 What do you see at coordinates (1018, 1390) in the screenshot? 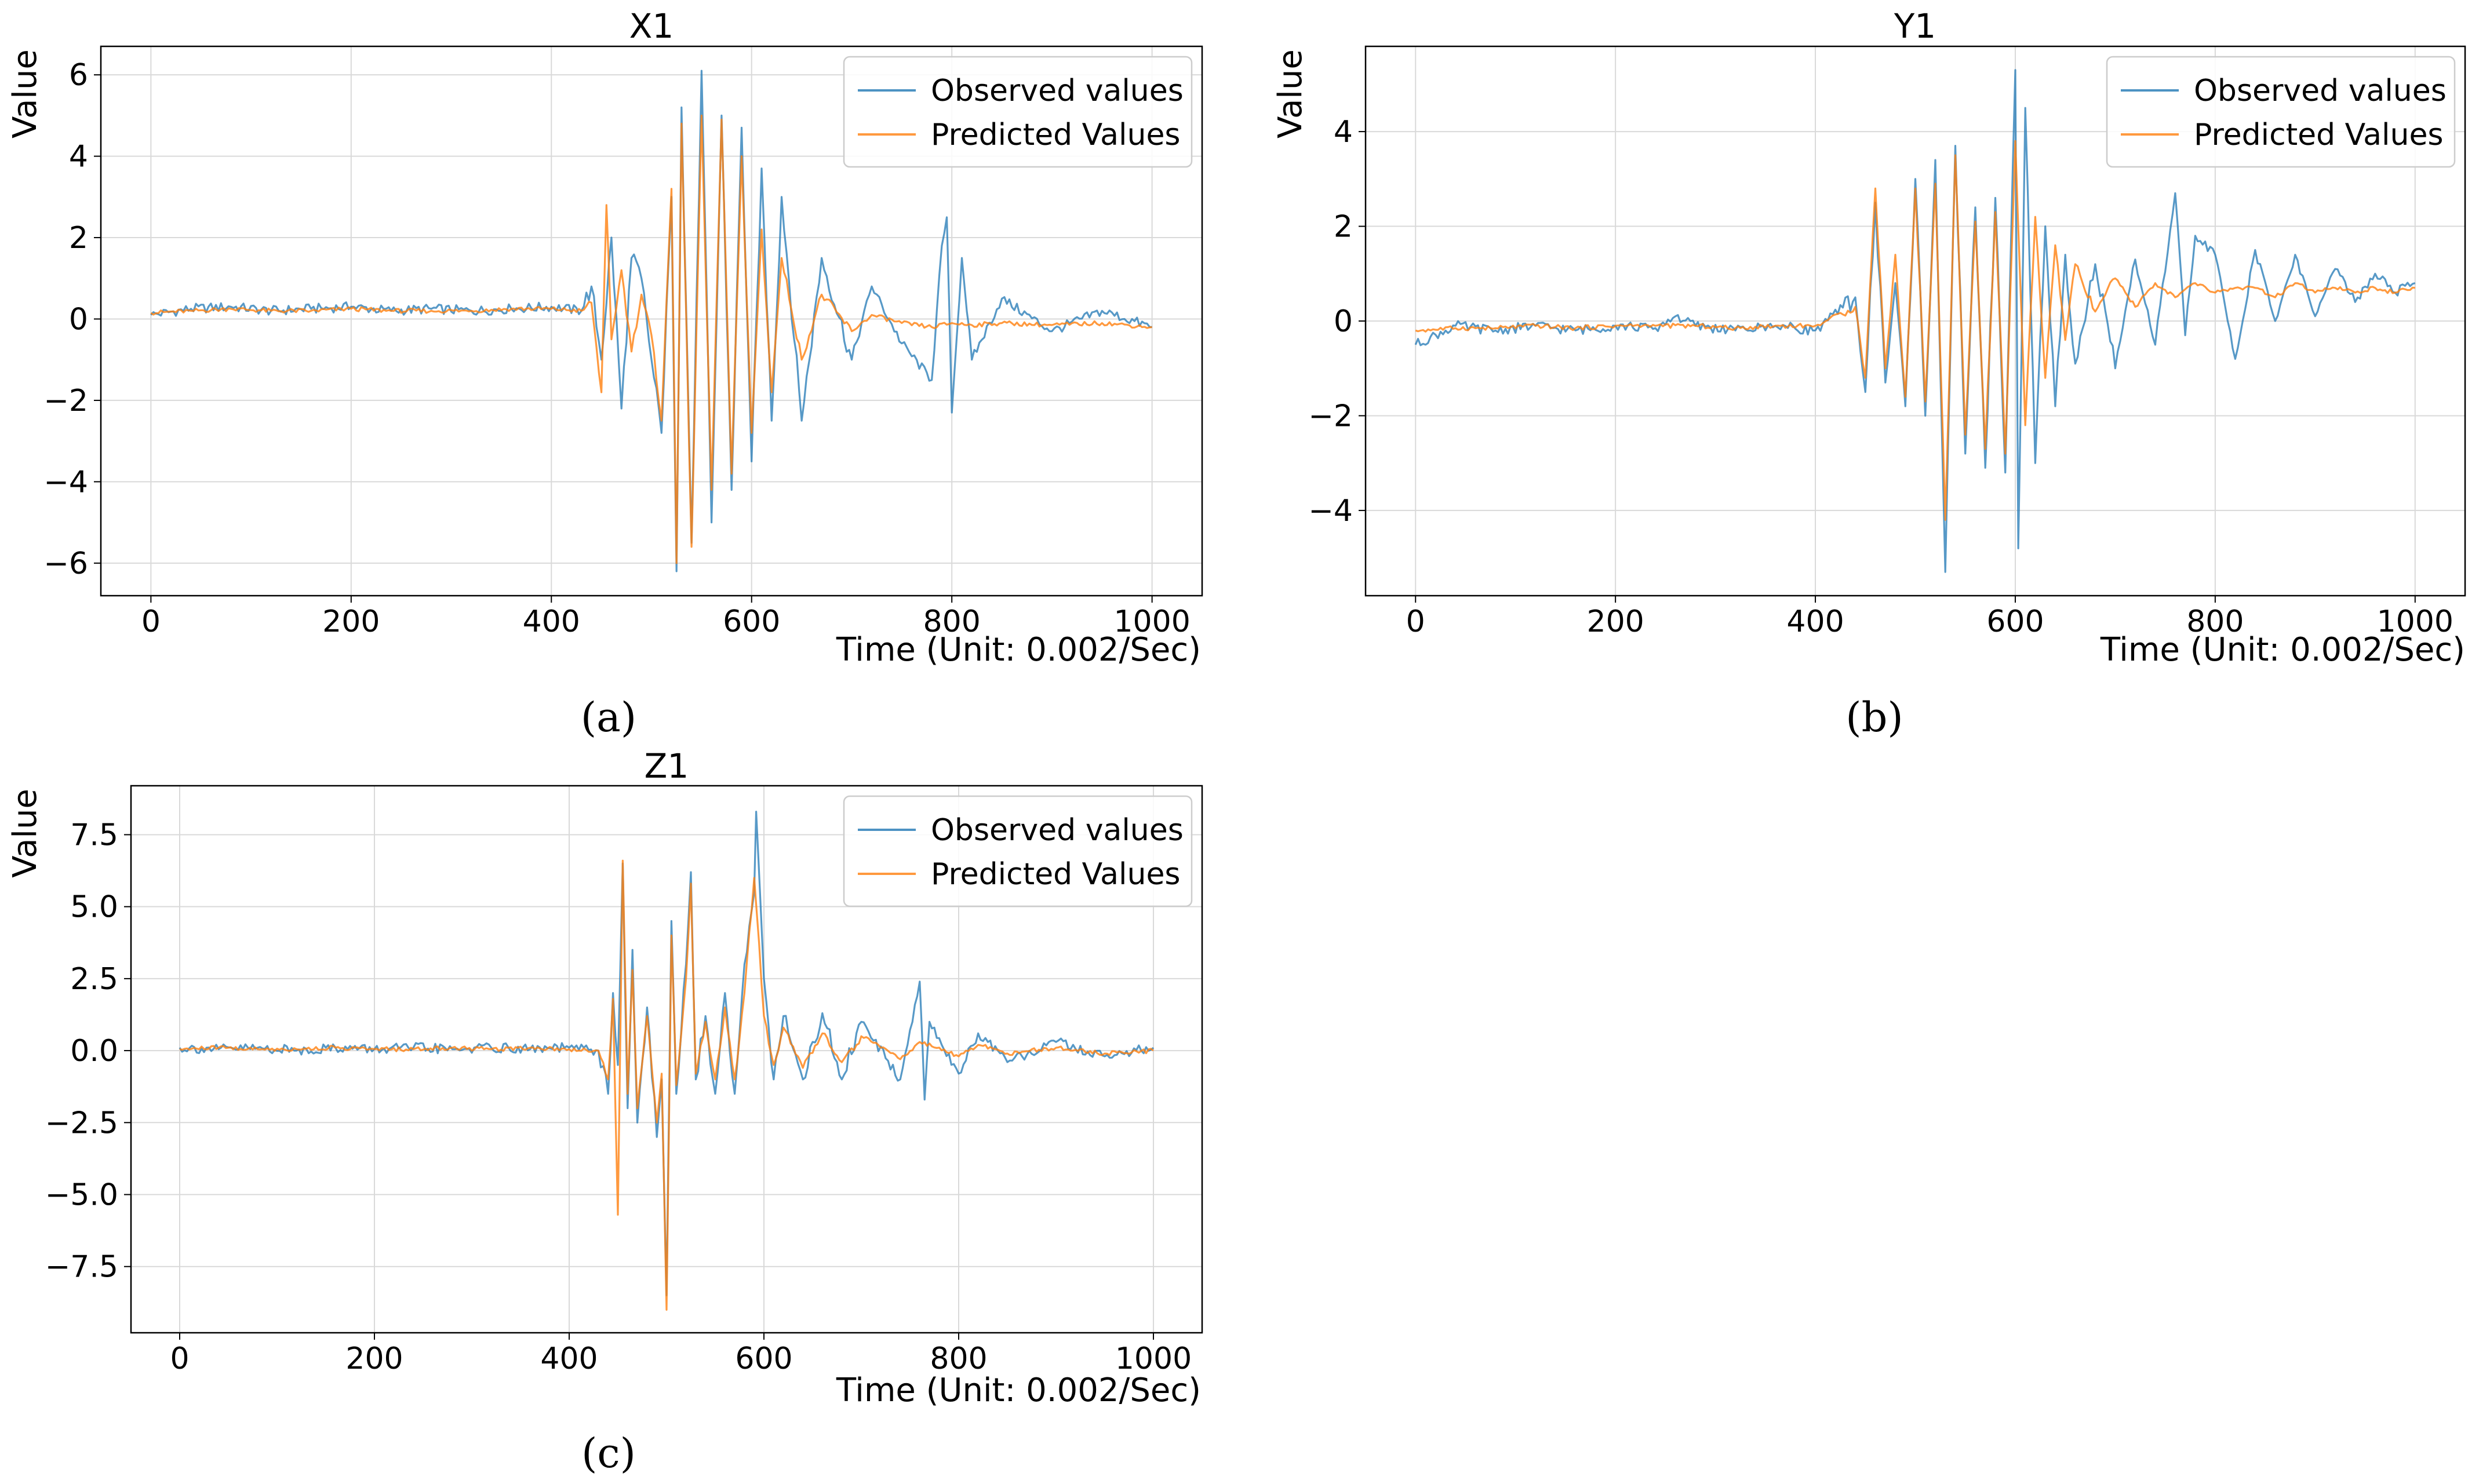
I see `x-axis-label-c: Time (Unit: 0.002/Sec)` at bounding box center [1018, 1390].